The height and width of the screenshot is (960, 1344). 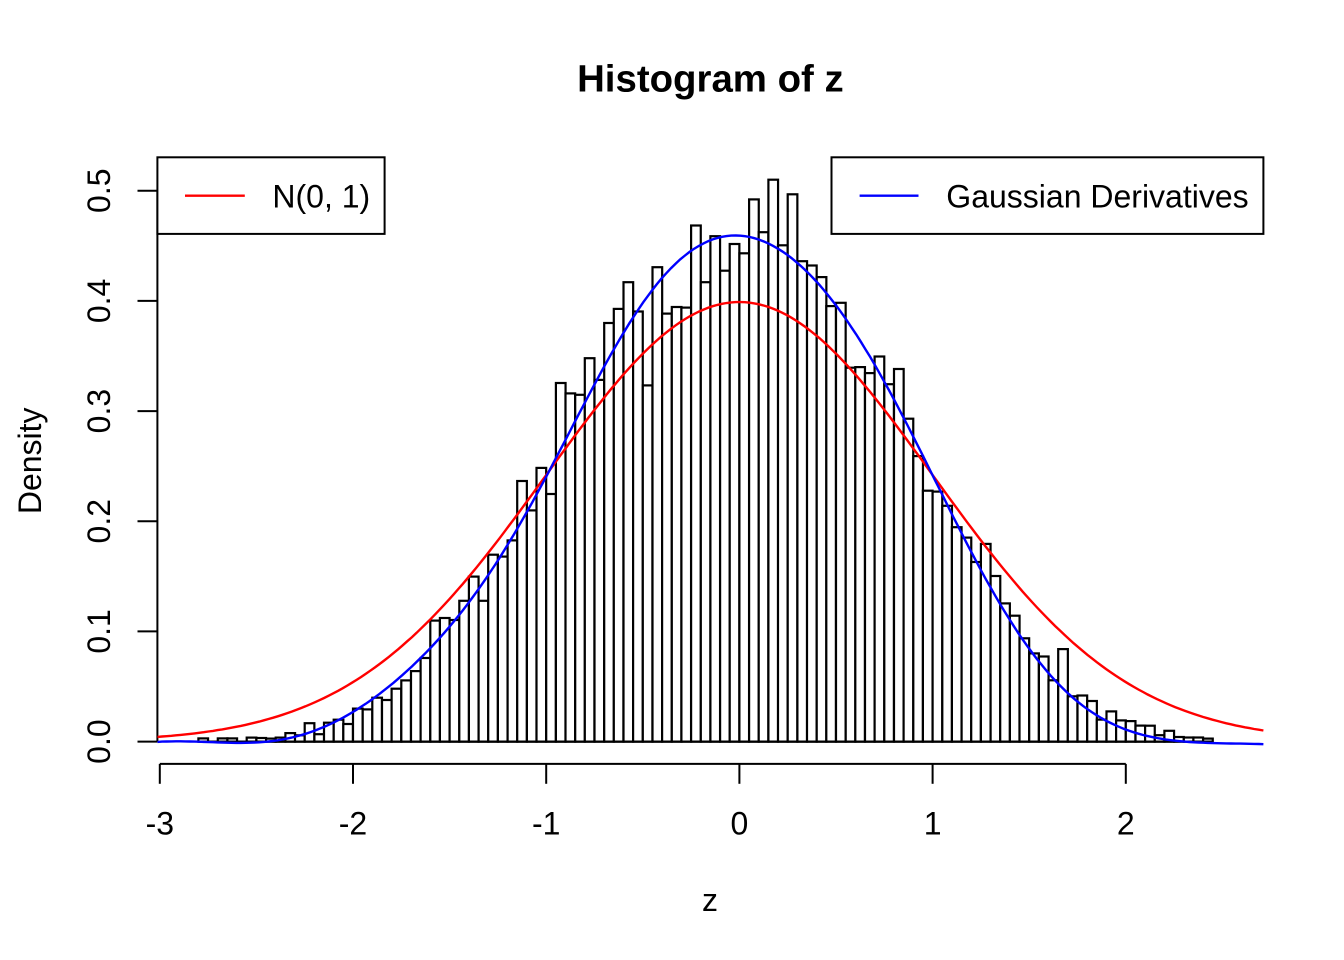 I want to click on svg-text: Gaussian Derivatives, so click(x=1097, y=196).